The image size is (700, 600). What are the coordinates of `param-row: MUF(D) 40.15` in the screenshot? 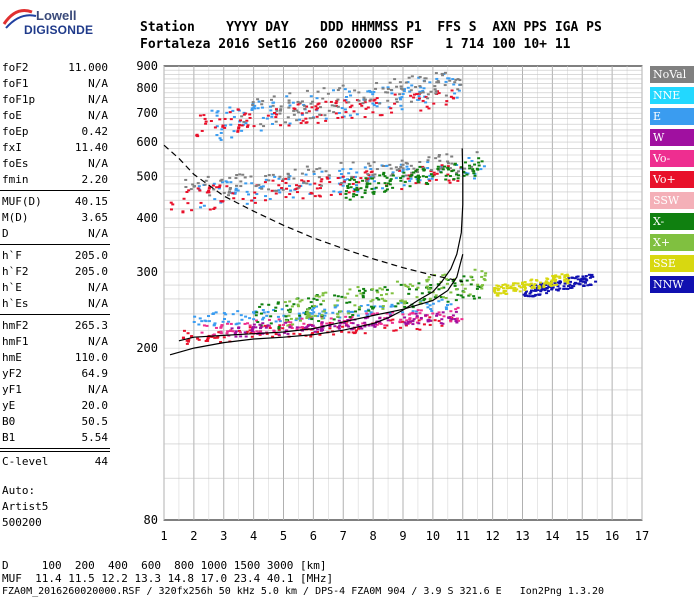 It's located at (55, 202).